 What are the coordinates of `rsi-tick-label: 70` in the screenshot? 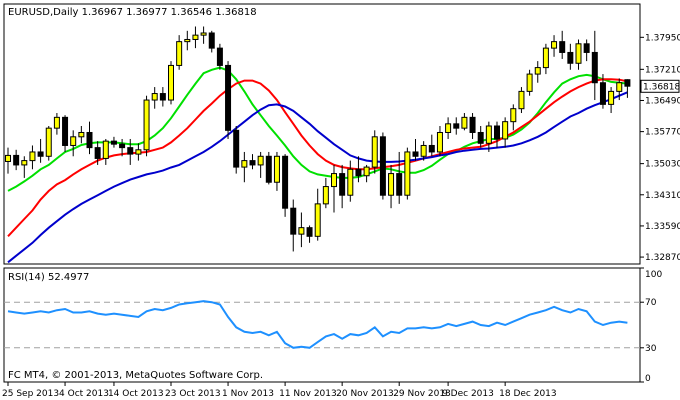 It's located at (651, 303).